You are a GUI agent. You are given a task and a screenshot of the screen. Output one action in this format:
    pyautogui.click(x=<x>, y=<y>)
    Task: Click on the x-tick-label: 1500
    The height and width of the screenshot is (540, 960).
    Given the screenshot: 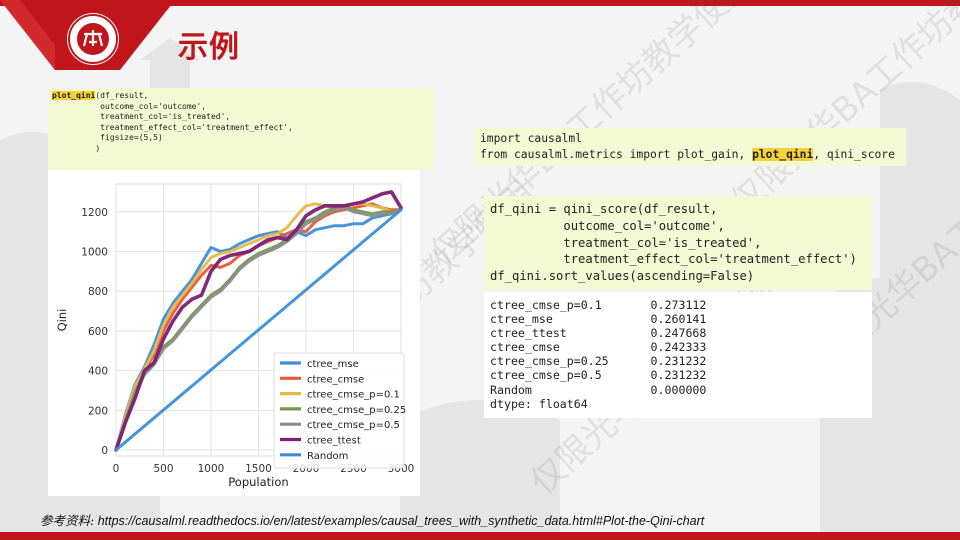 What is the action you would take?
    pyautogui.click(x=258, y=469)
    